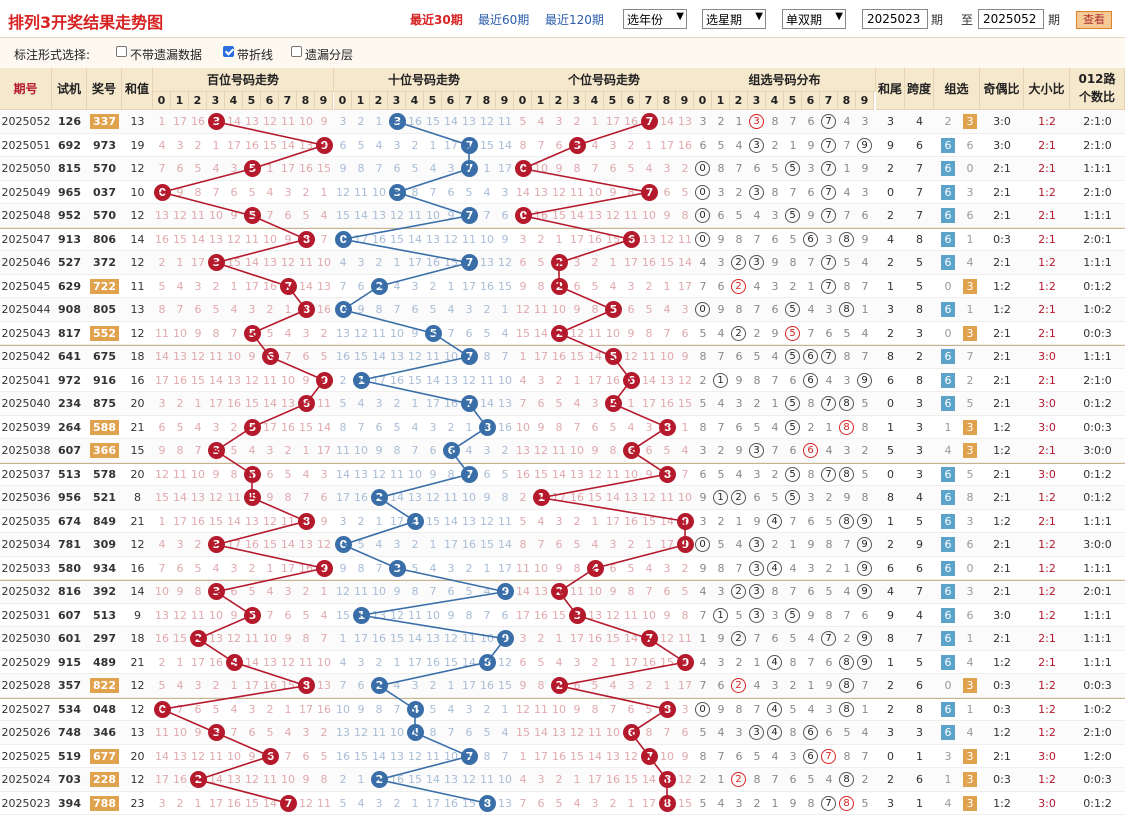  I want to click on sum-cell: 12, so click(137, 709).